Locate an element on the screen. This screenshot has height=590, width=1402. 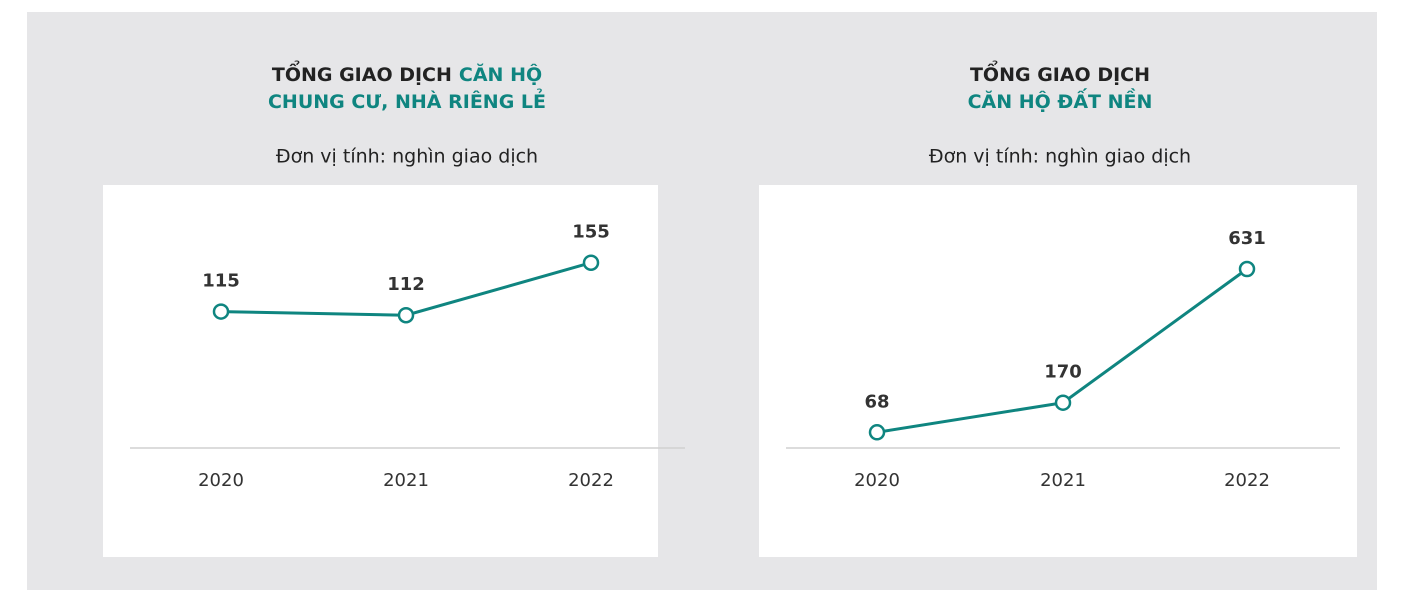
title-part: CĂN HỘ ĐẤT NỀN is located at coordinates (1060, 100).